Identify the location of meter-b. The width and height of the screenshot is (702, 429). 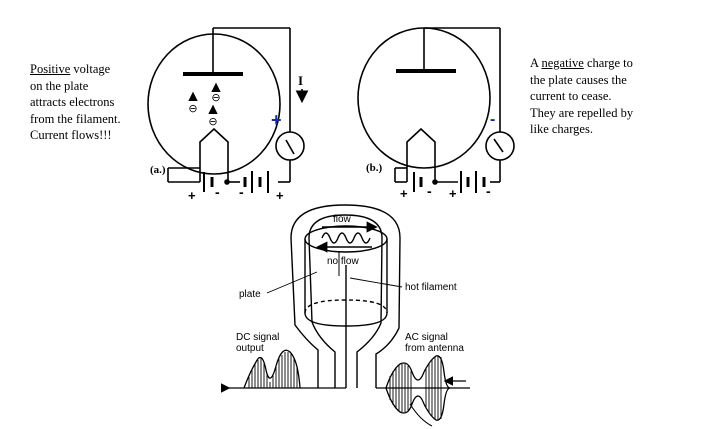
(500, 146).